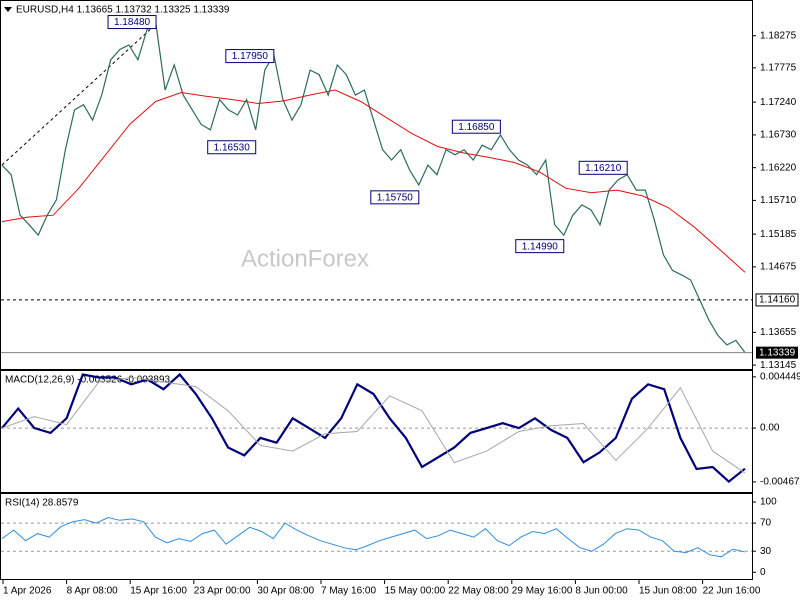 The width and height of the screenshot is (800, 600). What do you see at coordinates (88, 380) in the screenshot?
I see `macd-title: MACD(12,26,9) -0.003526 -0.003893` at bounding box center [88, 380].